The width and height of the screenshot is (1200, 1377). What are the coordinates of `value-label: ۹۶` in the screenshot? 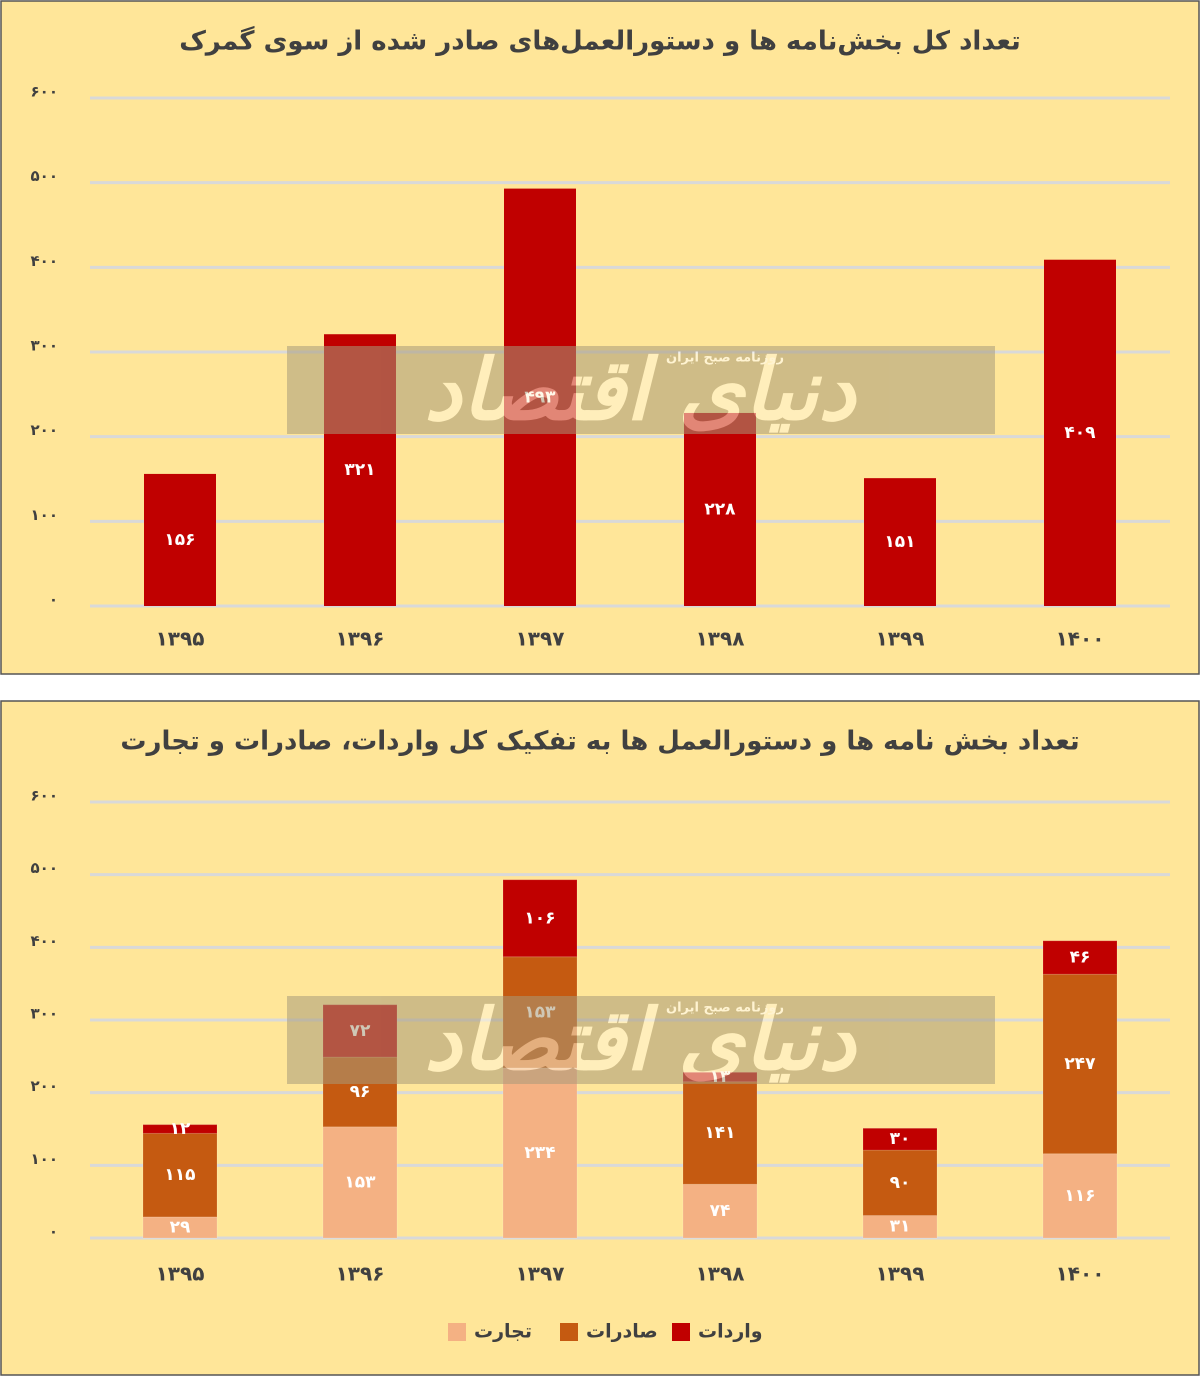 It's located at (360, 1092).